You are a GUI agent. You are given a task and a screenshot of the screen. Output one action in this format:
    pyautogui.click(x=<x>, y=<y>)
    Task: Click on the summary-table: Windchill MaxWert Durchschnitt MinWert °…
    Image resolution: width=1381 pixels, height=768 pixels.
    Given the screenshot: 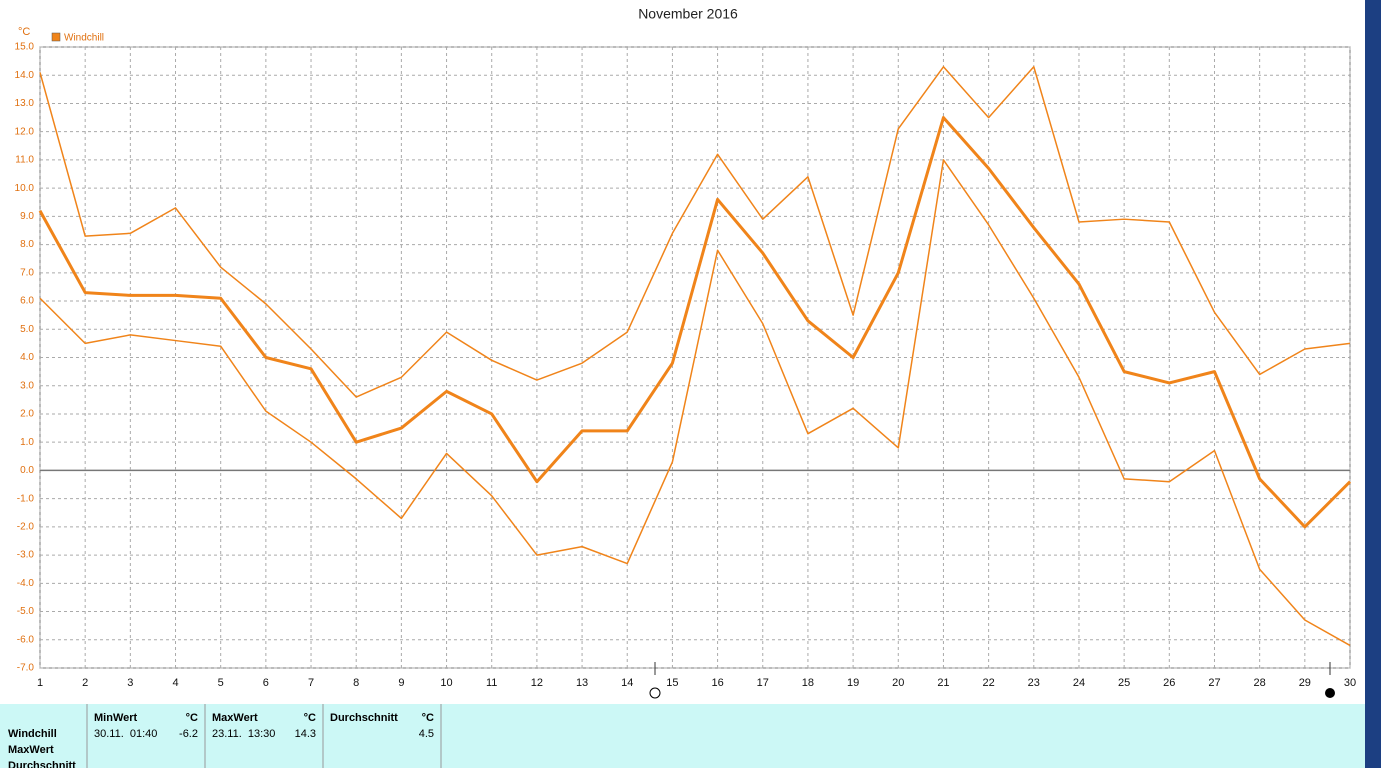 What is the action you would take?
    pyautogui.click(x=682, y=736)
    